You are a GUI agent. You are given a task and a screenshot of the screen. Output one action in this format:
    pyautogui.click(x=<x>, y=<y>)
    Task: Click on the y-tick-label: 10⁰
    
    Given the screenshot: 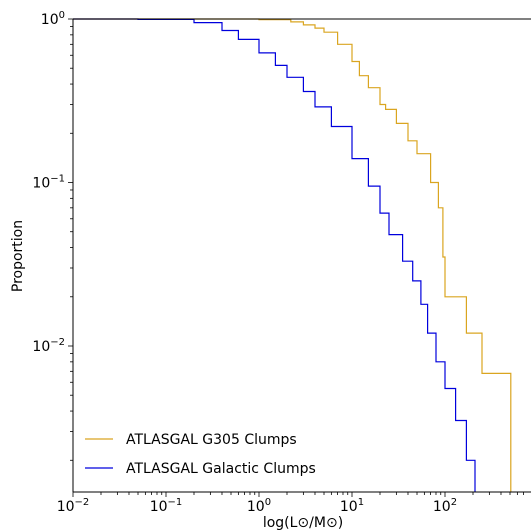 What is the action you would take?
    pyautogui.click(x=53, y=19)
    